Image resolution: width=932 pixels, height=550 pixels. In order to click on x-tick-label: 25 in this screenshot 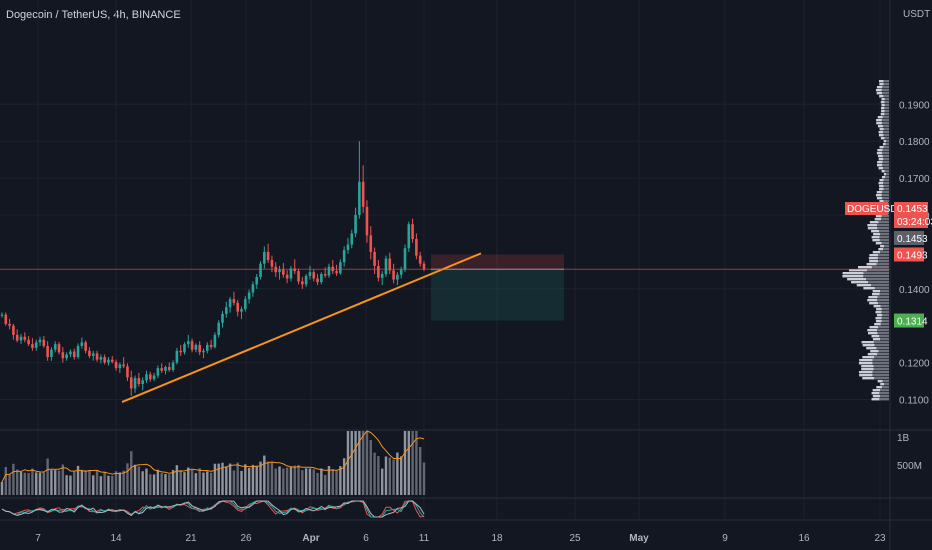, I will do `click(575, 538)`.